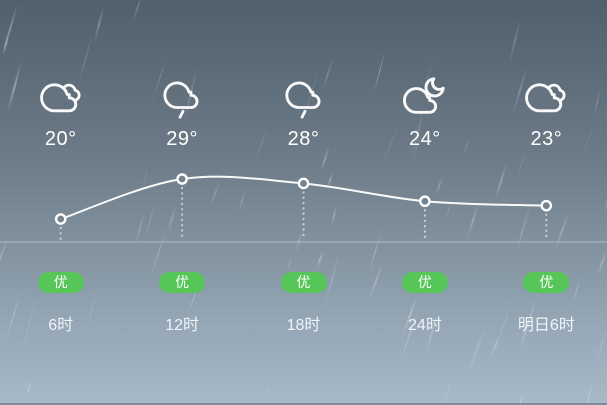 This screenshot has height=405, width=607. Describe the element at coordinates (546, 325) in the screenshot. I see `time-label: 明日6时` at that location.